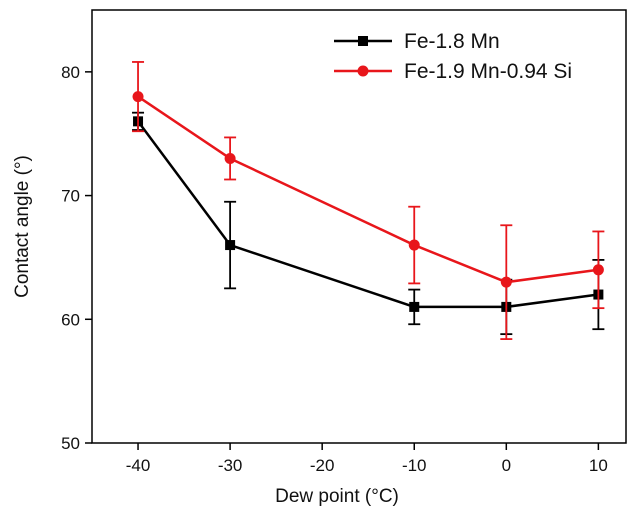  Describe the element at coordinates (363, 71) in the screenshot. I see `legend-marker-circle` at that location.